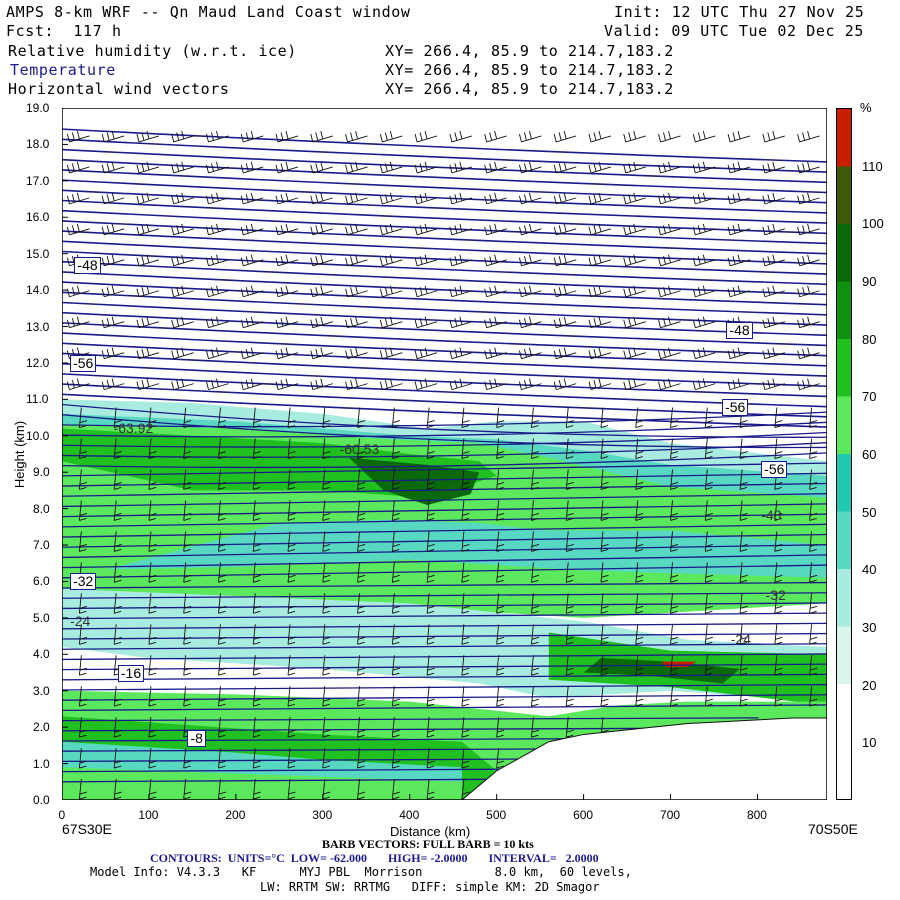 The image size is (900, 900). What do you see at coordinates (38, 326) in the screenshot?
I see `y-tick-label: 13.0` at bounding box center [38, 326].